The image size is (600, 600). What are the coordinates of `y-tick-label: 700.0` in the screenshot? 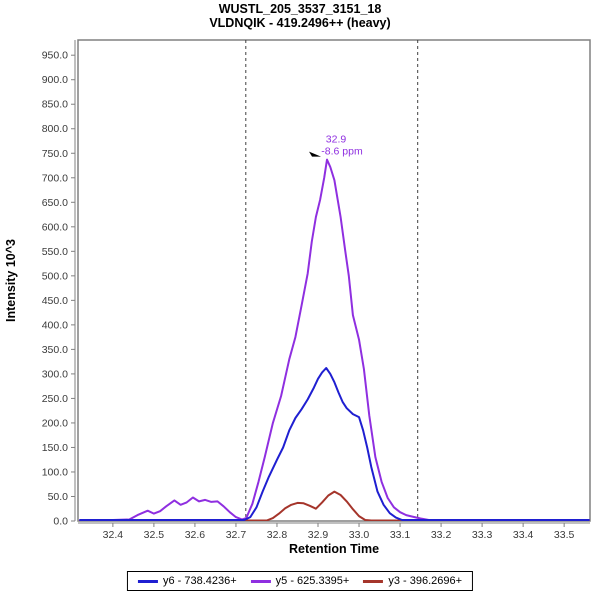 It's located at (55, 178).